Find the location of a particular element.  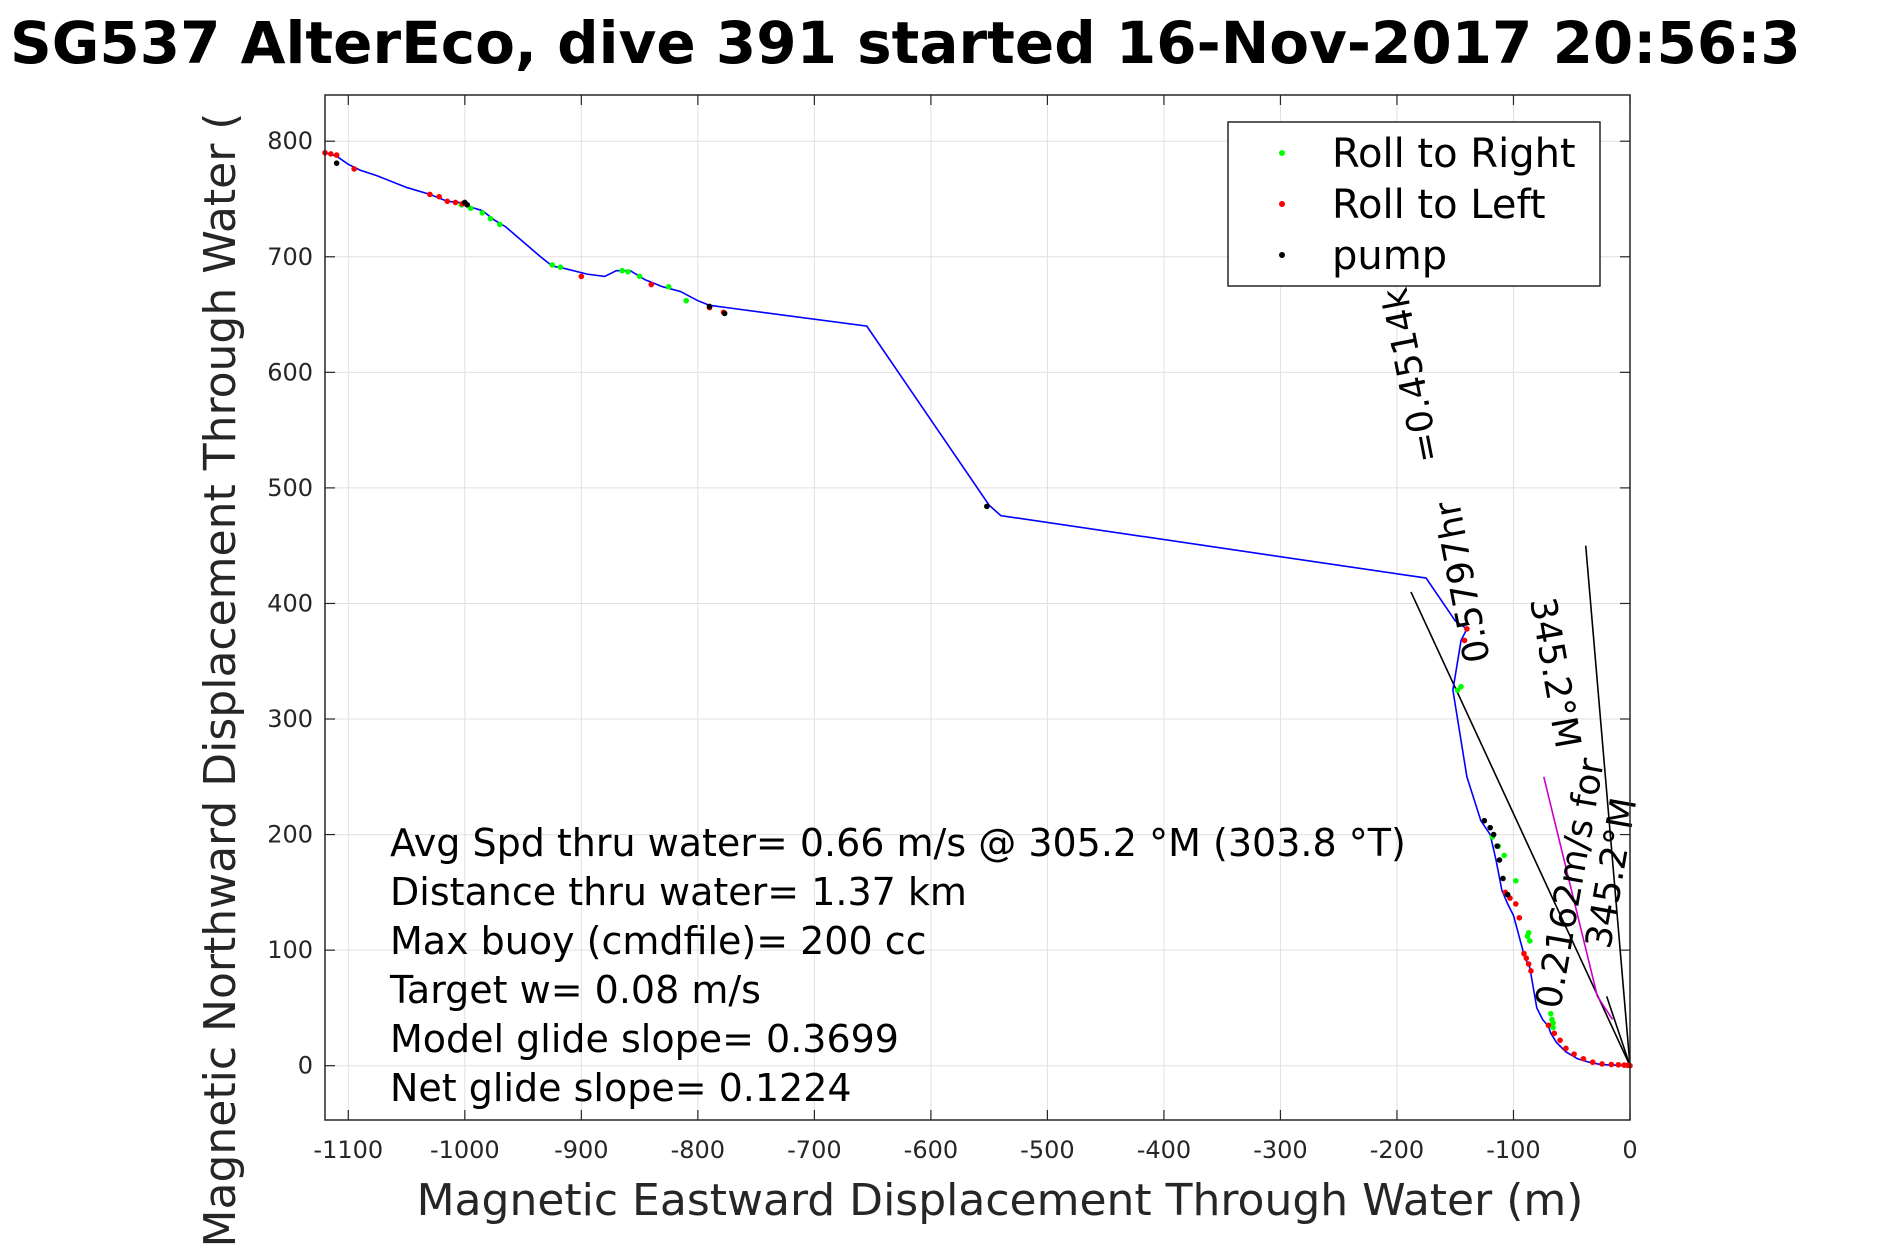

y-tick-label: 100 is located at coordinates (290, 950).